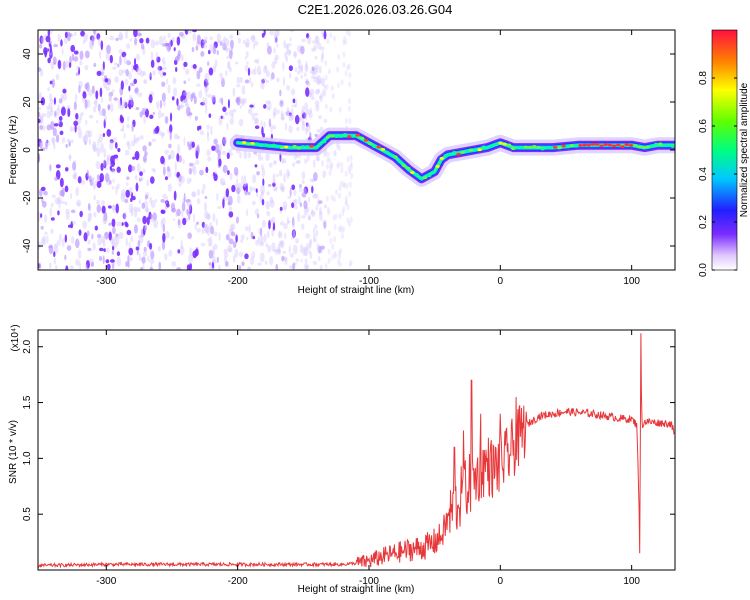 This screenshot has height=600, width=750. Describe the element at coordinates (717, 174) in the screenshot. I see `colorbar-ticks: 0.0 0.2 0.4 0.6 0.8` at that location.